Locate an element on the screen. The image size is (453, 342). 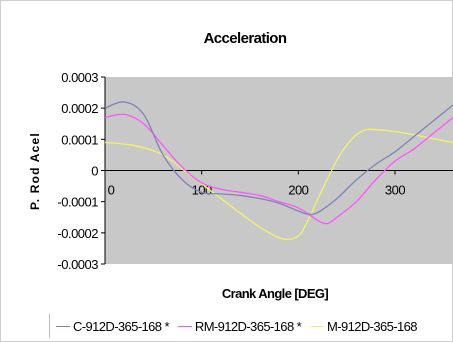
y-tick-label: 0.0002 is located at coordinates (79, 108).